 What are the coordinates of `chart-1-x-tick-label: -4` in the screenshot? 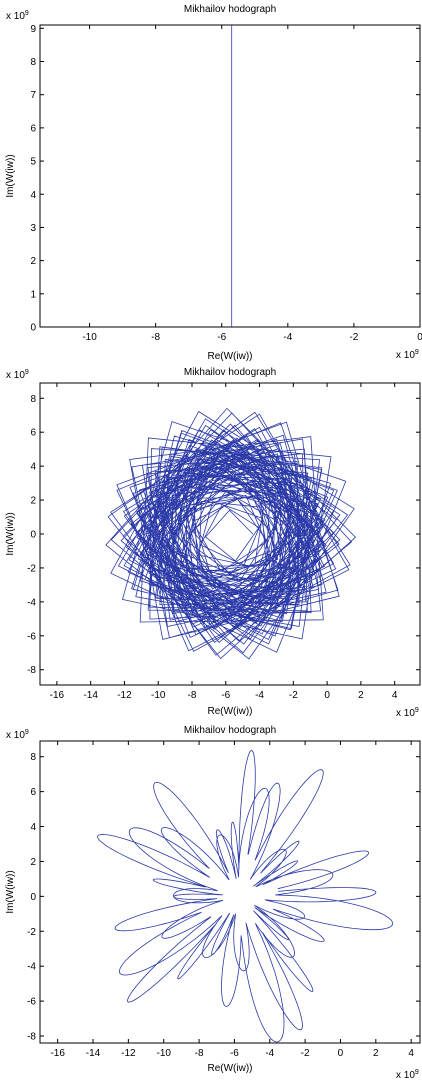 It's located at (287, 337).